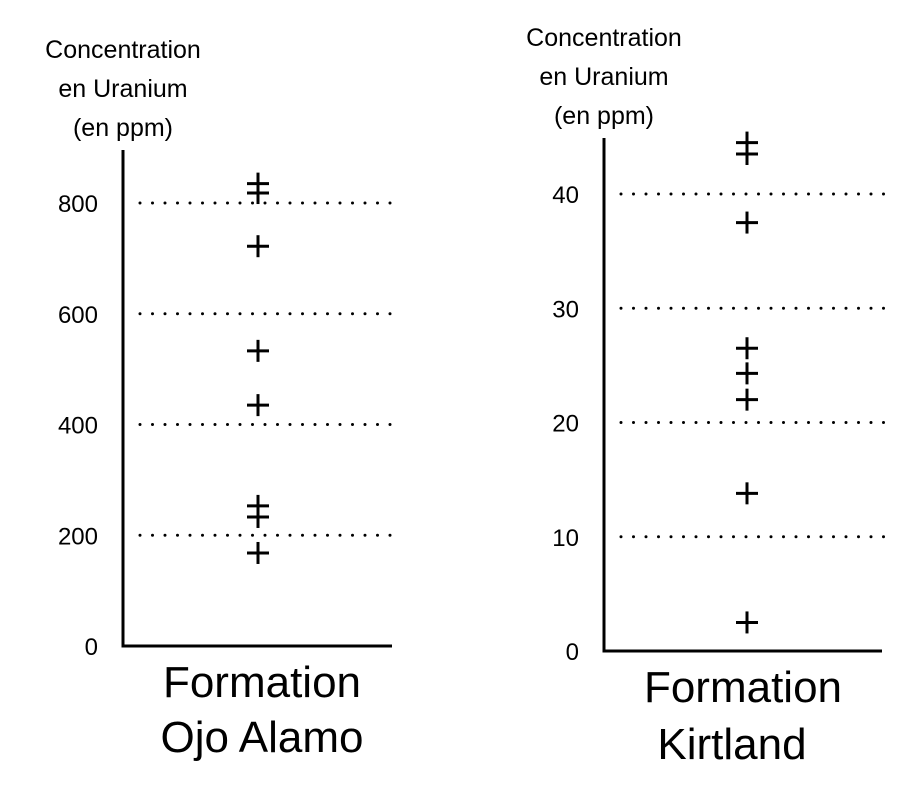 Image resolution: width=906 pixels, height=792 pixels. Describe the element at coordinates (565, 195) in the screenshot. I see `y-tick-label: 40` at that location.